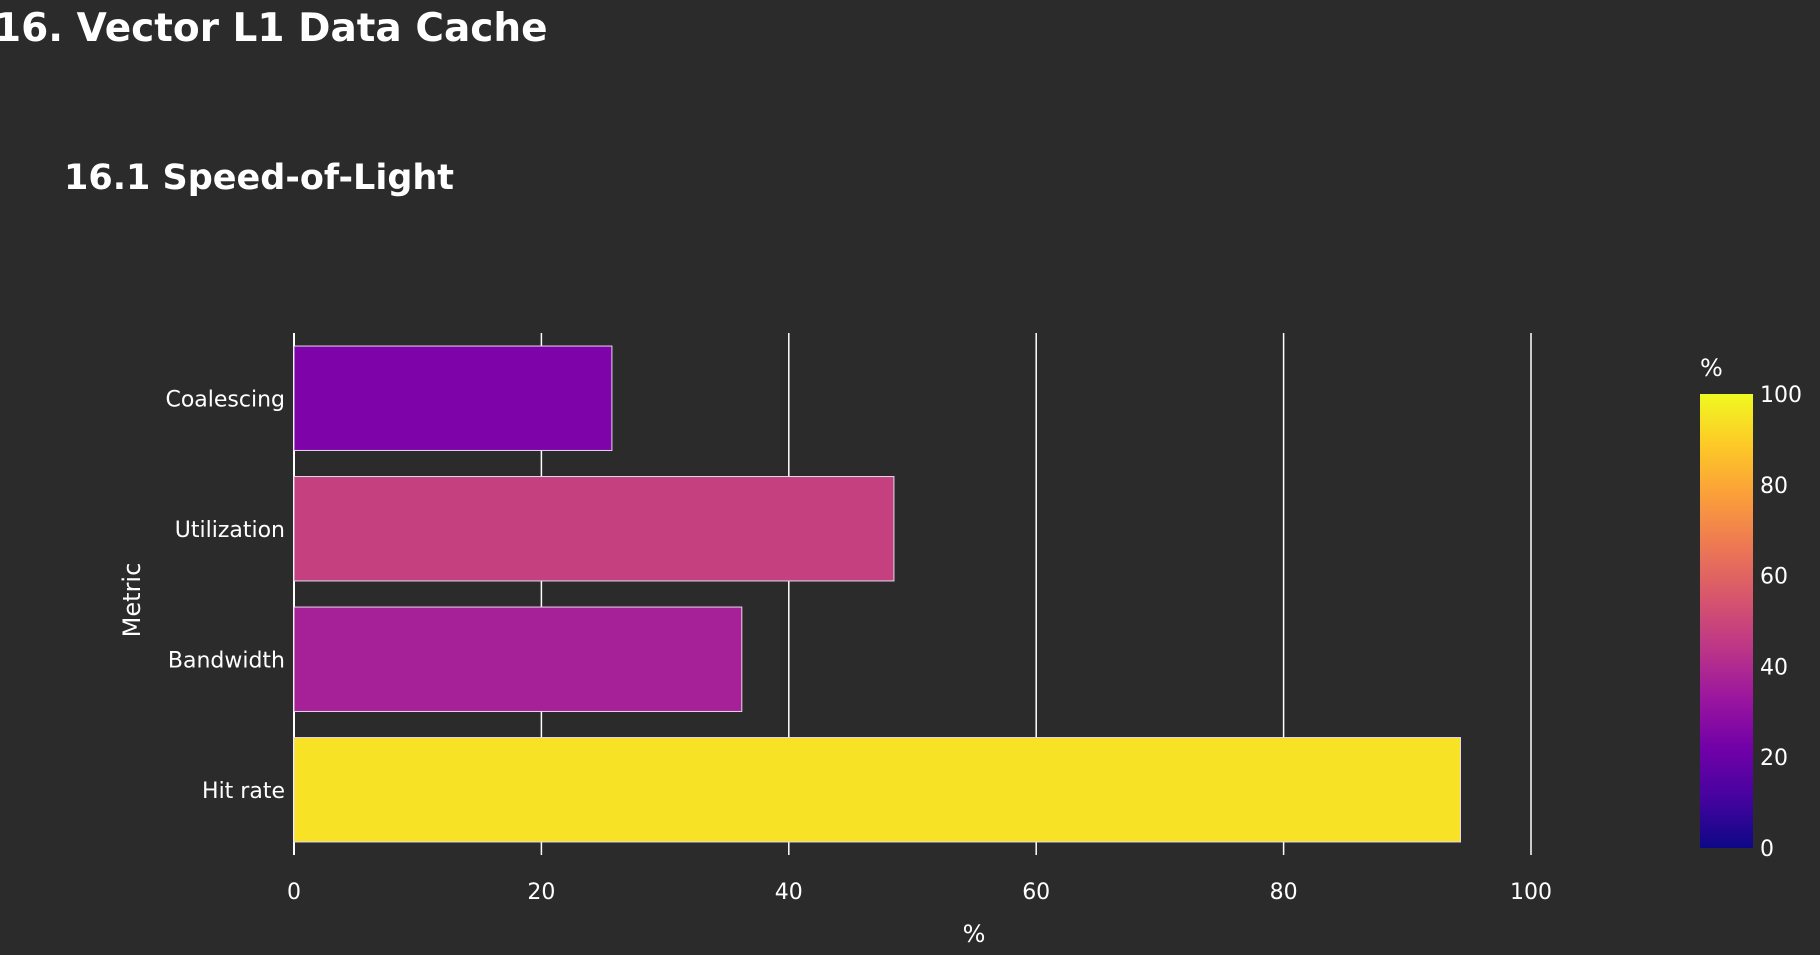  What do you see at coordinates (518, 659) in the screenshot?
I see `bar-bandwidth` at bounding box center [518, 659].